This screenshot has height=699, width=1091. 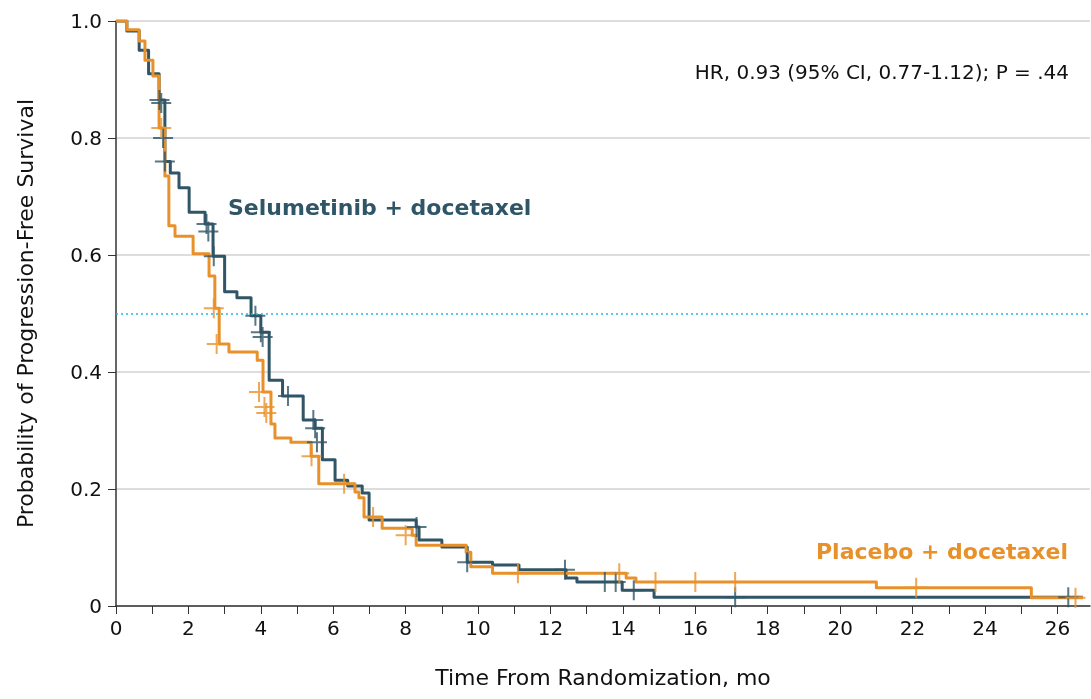 What do you see at coordinates (86, 255) in the screenshot?
I see `y-tick-label: 0.6` at bounding box center [86, 255].